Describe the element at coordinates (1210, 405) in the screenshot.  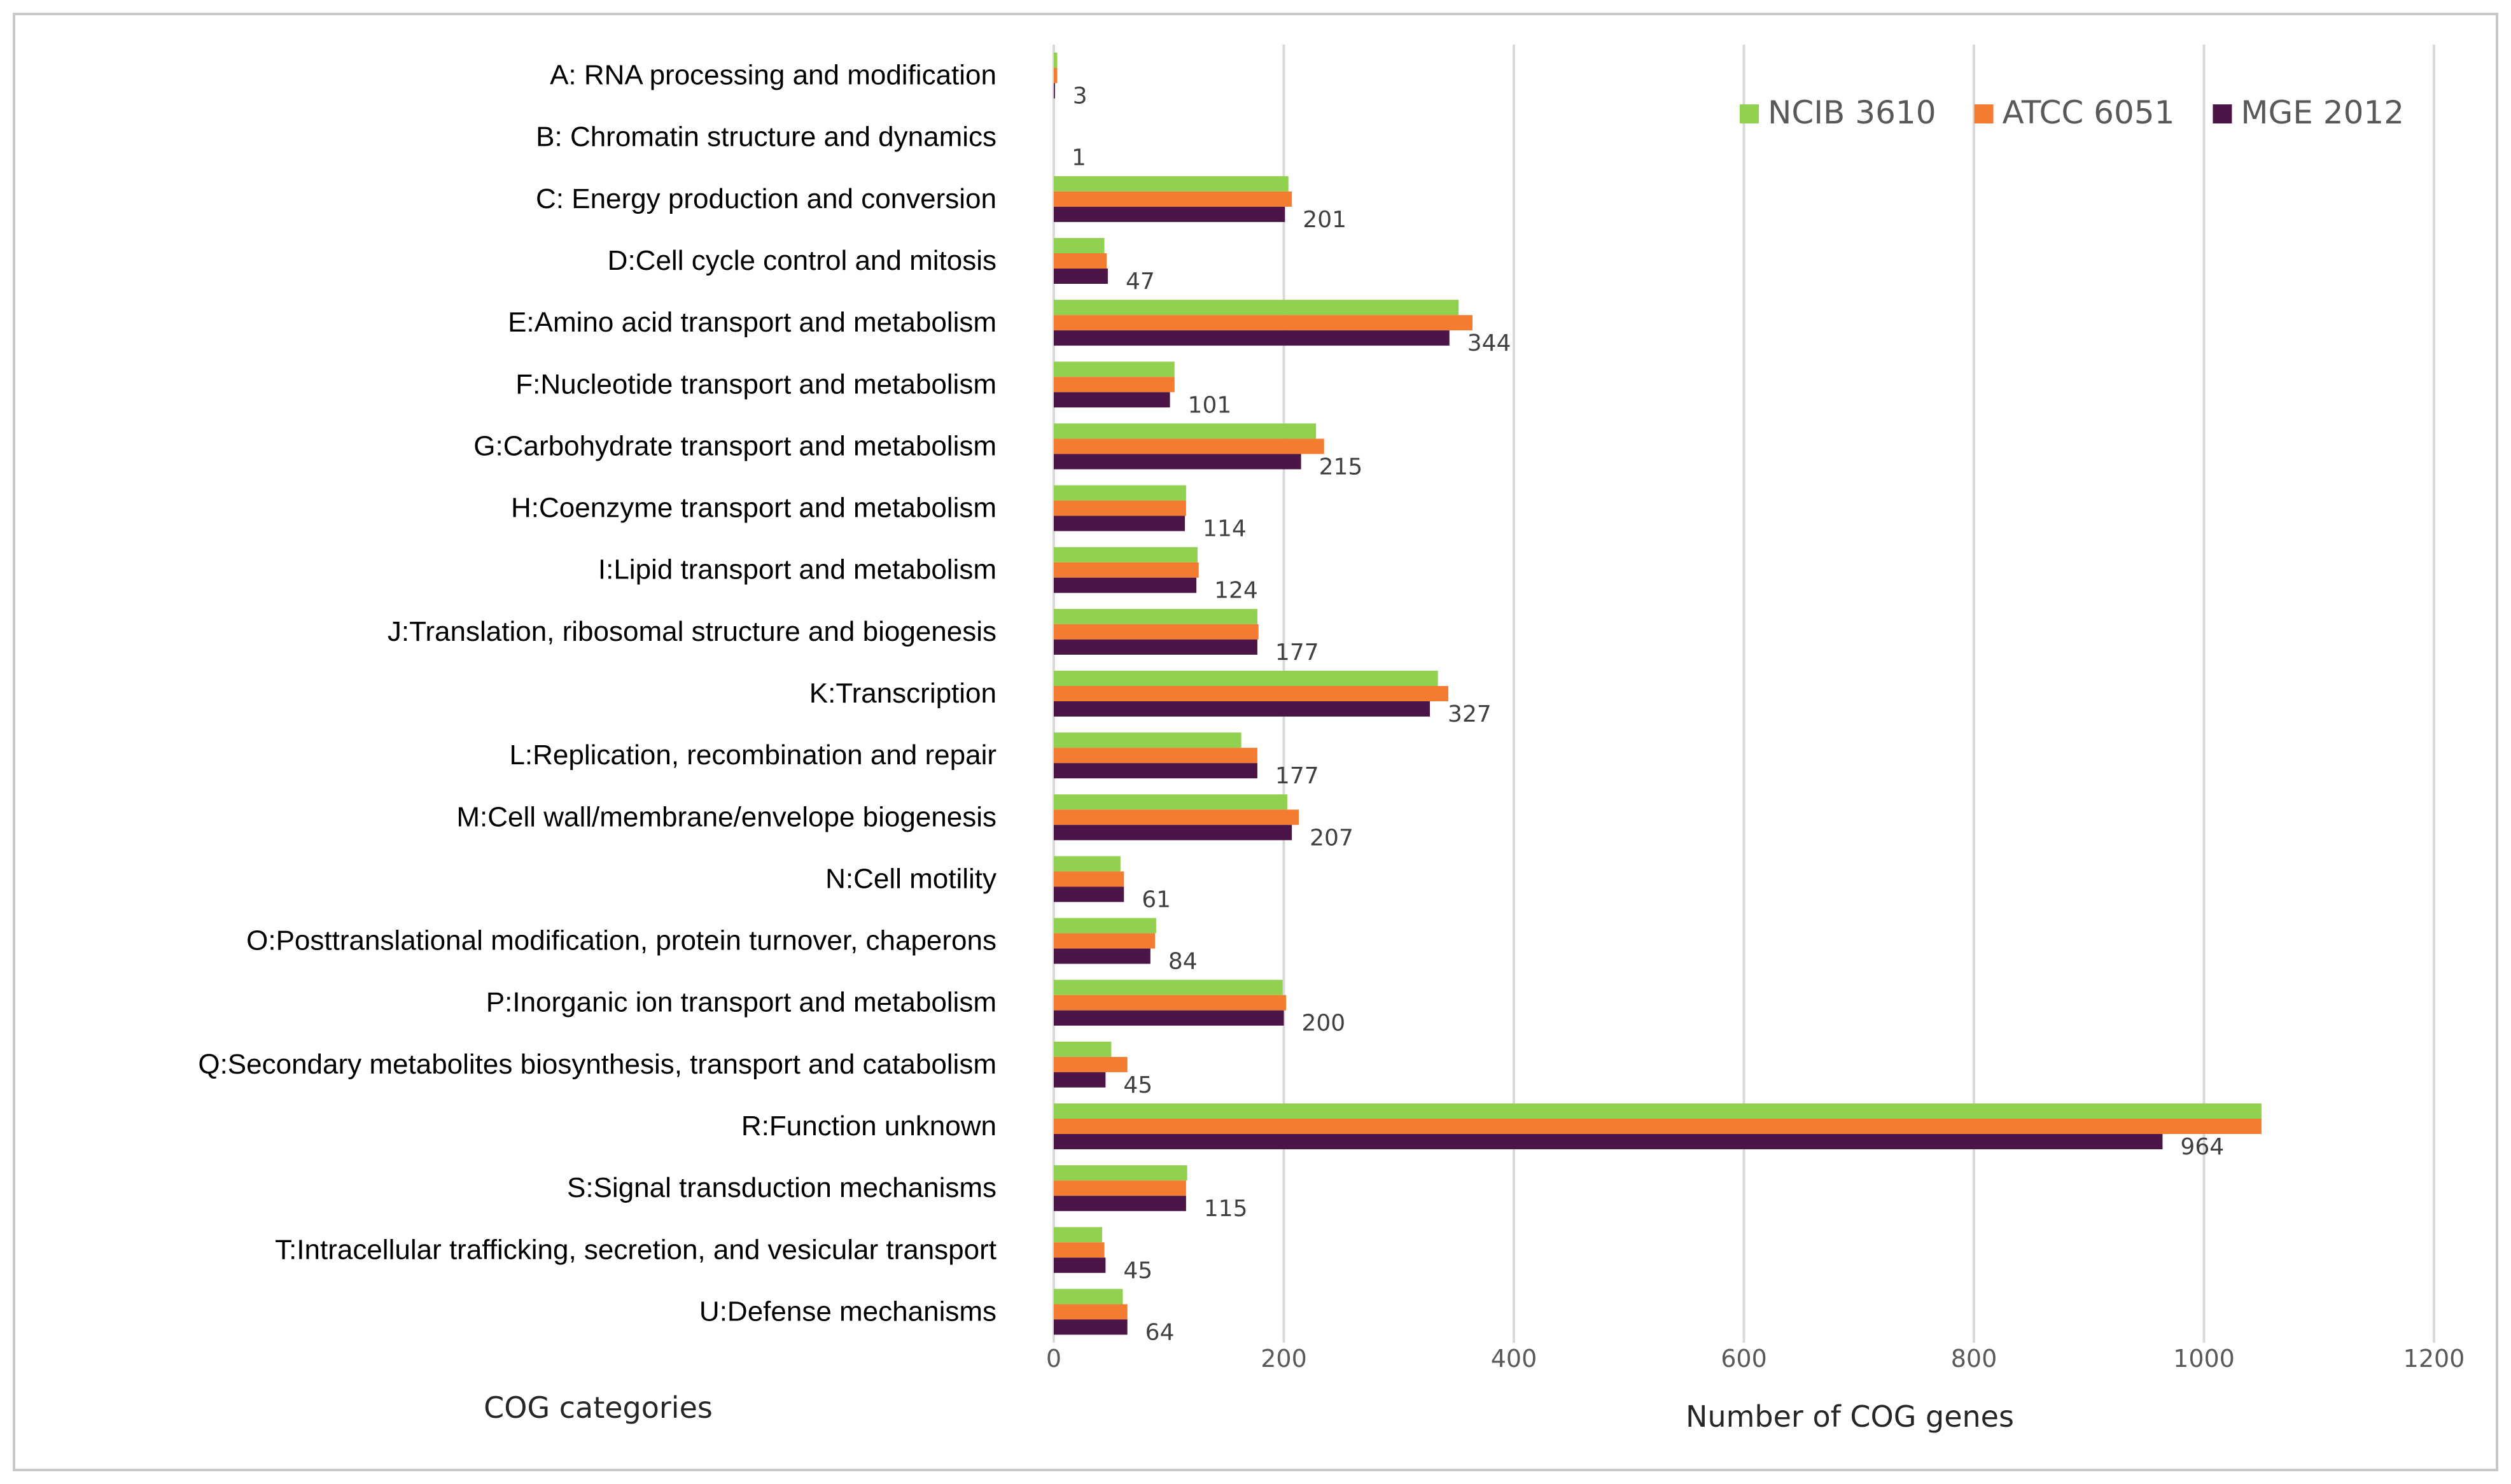
I see `data-label: 101` at that location.